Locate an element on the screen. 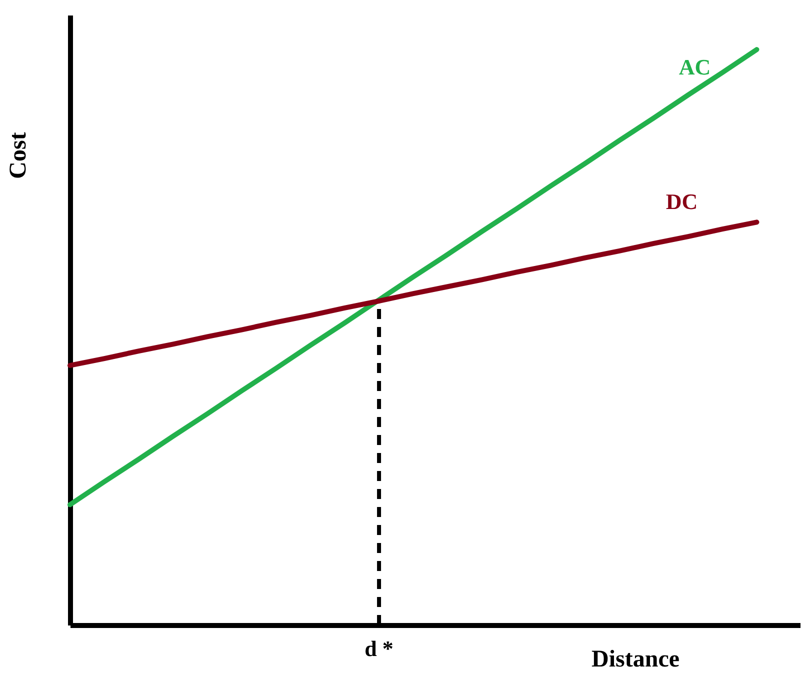  series-label: AC is located at coordinates (694, 67).